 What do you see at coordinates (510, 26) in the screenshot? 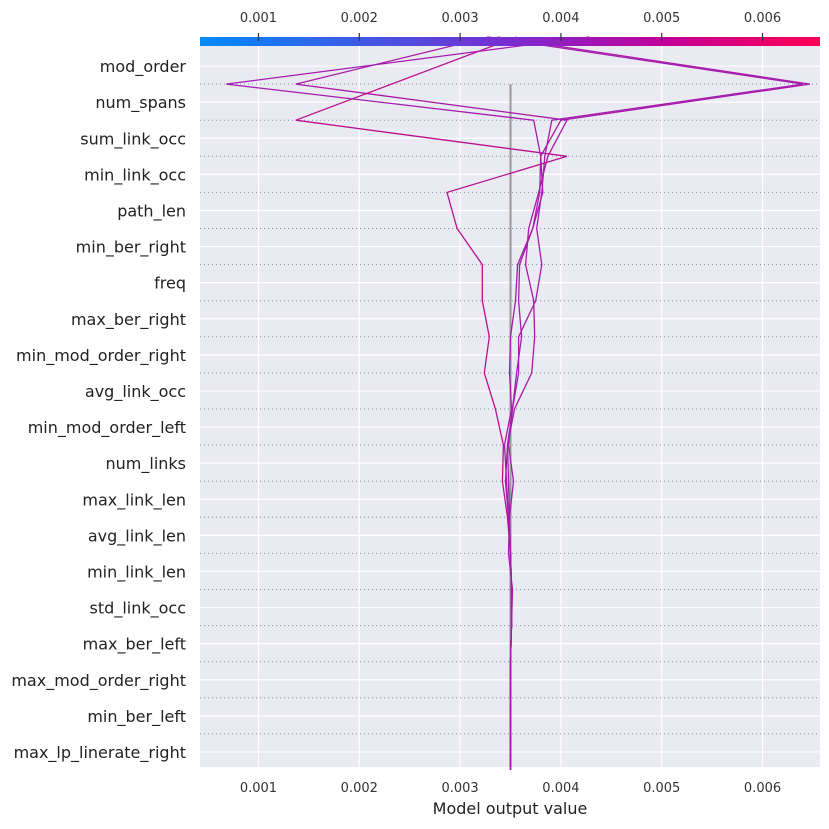
I see `top-ticks: 0.001 0.002 0.003 0.004 0.005 0.006` at bounding box center [510, 26].